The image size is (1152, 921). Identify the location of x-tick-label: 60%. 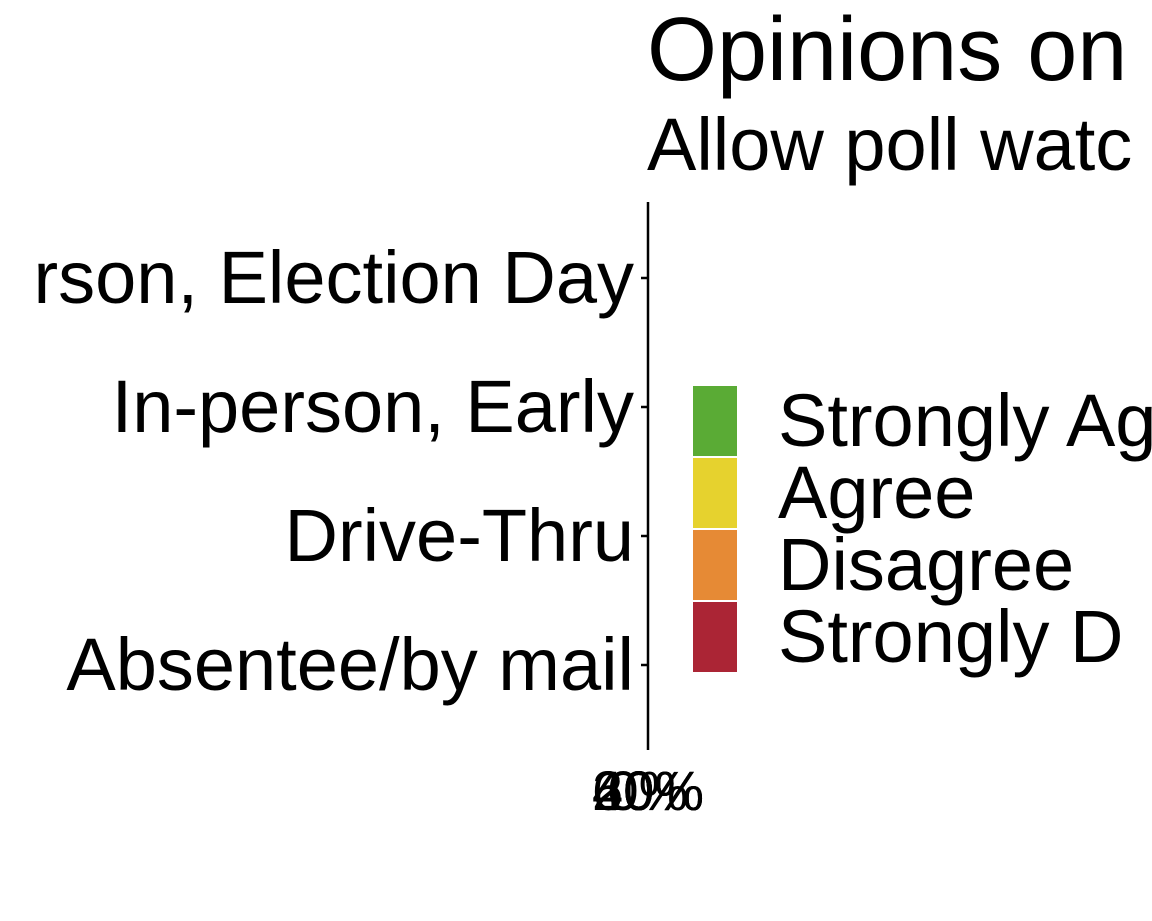
(648, 790).